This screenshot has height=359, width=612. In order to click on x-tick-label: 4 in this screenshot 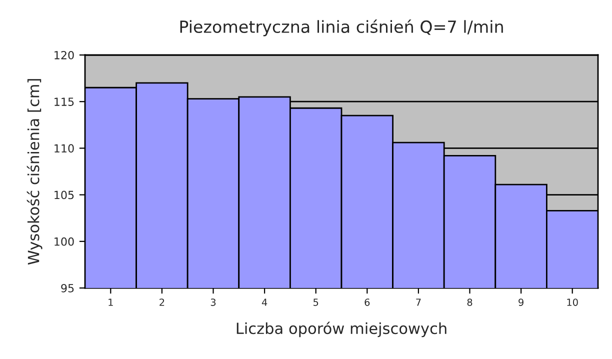, I will do `click(265, 302)`.